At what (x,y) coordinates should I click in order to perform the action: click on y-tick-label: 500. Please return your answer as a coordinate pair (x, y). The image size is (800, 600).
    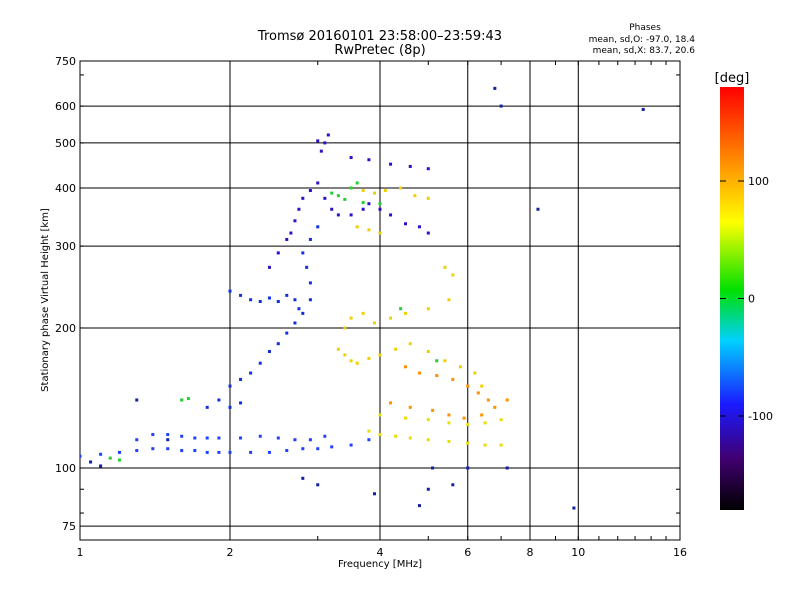
    Looking at the image, I should click on (65, 143).